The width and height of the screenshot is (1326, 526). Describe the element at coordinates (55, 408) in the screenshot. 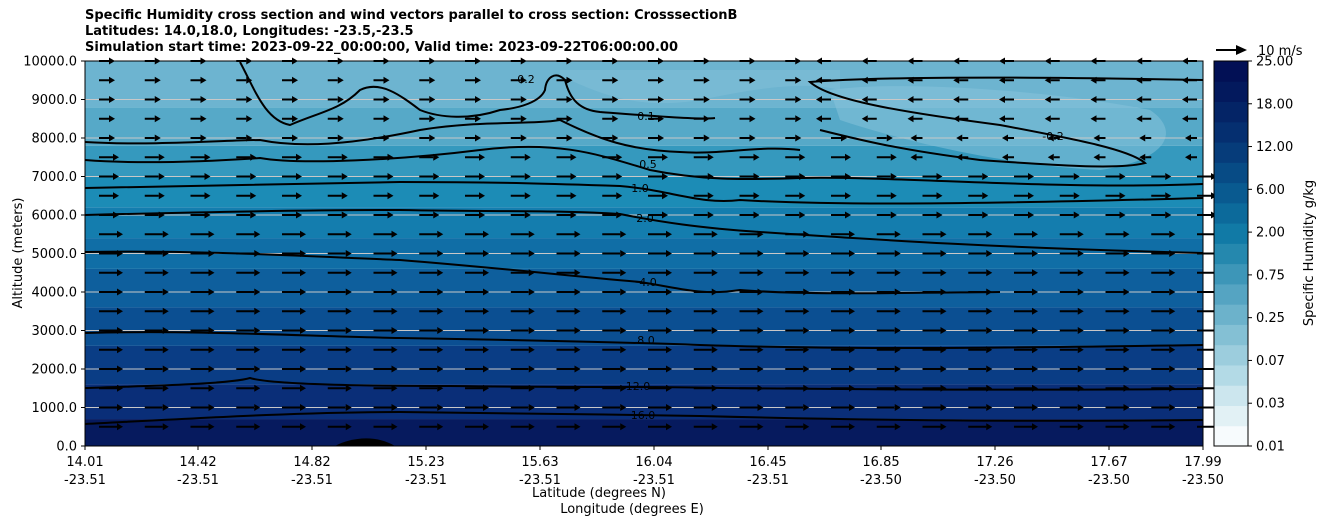

I see `y-tick-label: 1000.0` at that location.